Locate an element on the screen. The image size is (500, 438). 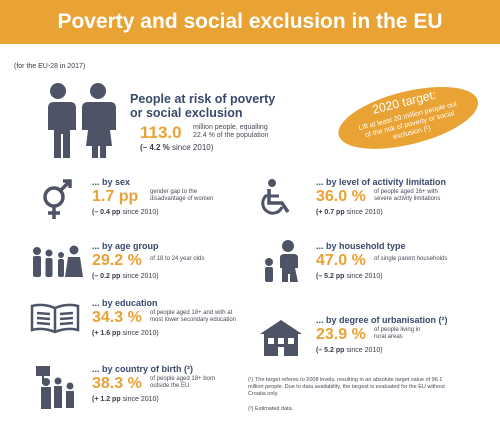
birth-desc: of people aged 18+ born outside the EU is located at coordinates (182, 383).